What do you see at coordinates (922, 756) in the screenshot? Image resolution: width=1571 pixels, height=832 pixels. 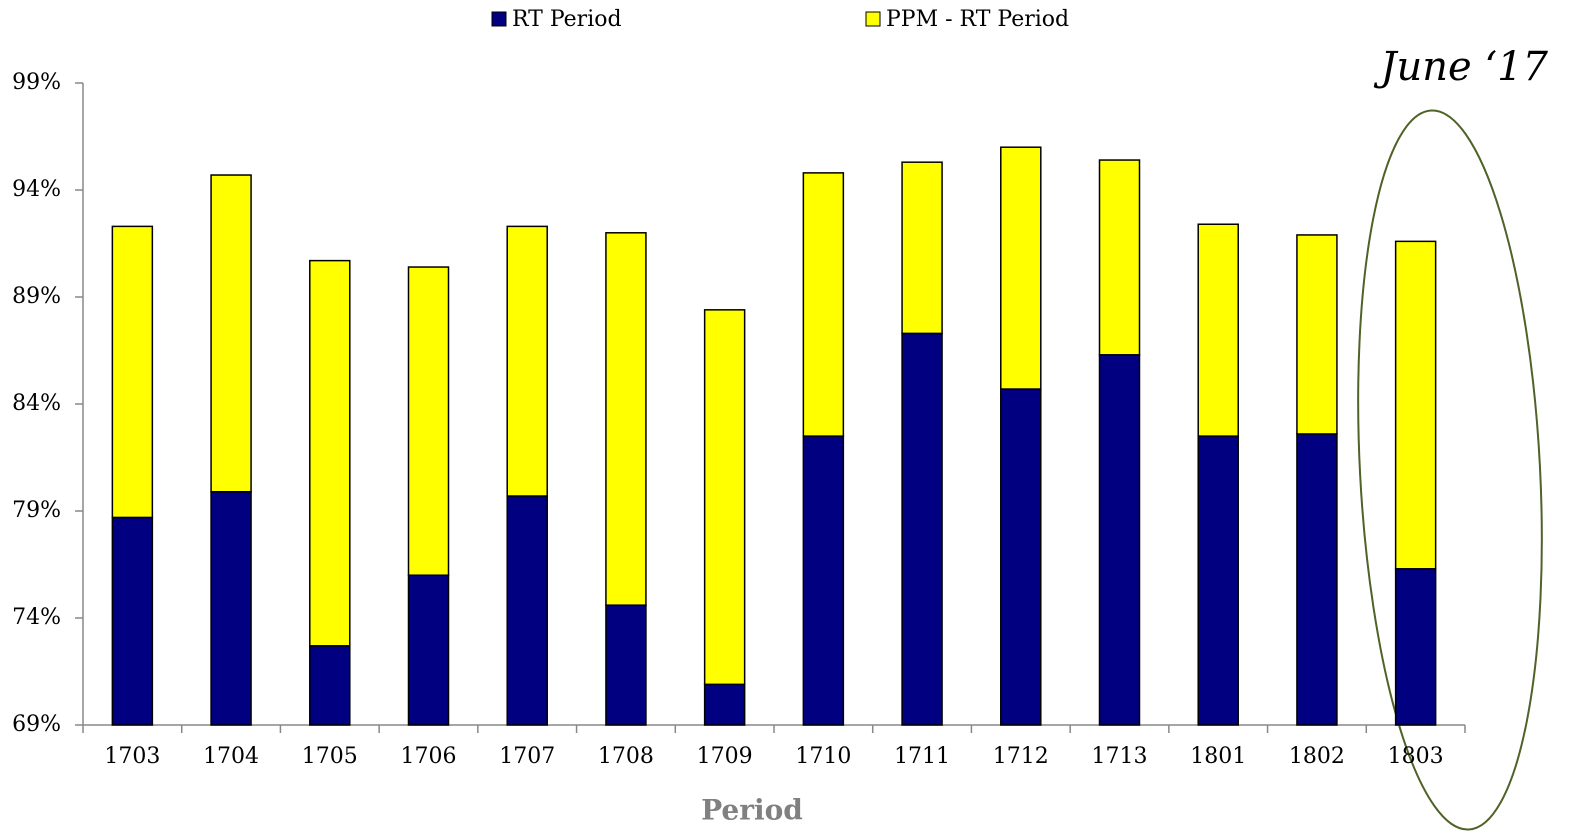 I see `x-tick-label: 1711` at bounding box center [922, 756].